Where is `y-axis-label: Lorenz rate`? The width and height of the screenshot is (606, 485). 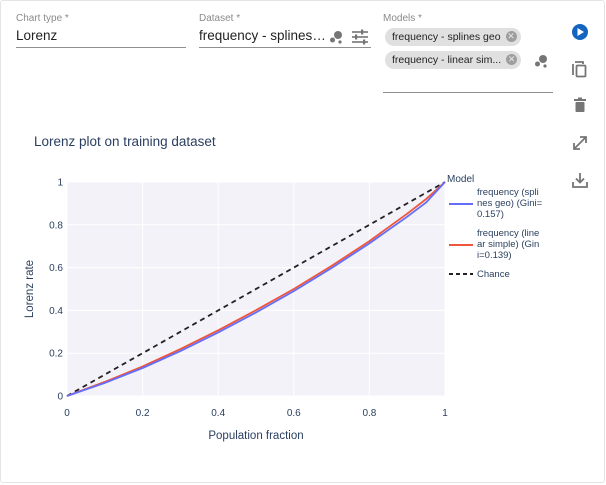
y-axis-label: Lorenz rate is located at coordinates (30, 289).